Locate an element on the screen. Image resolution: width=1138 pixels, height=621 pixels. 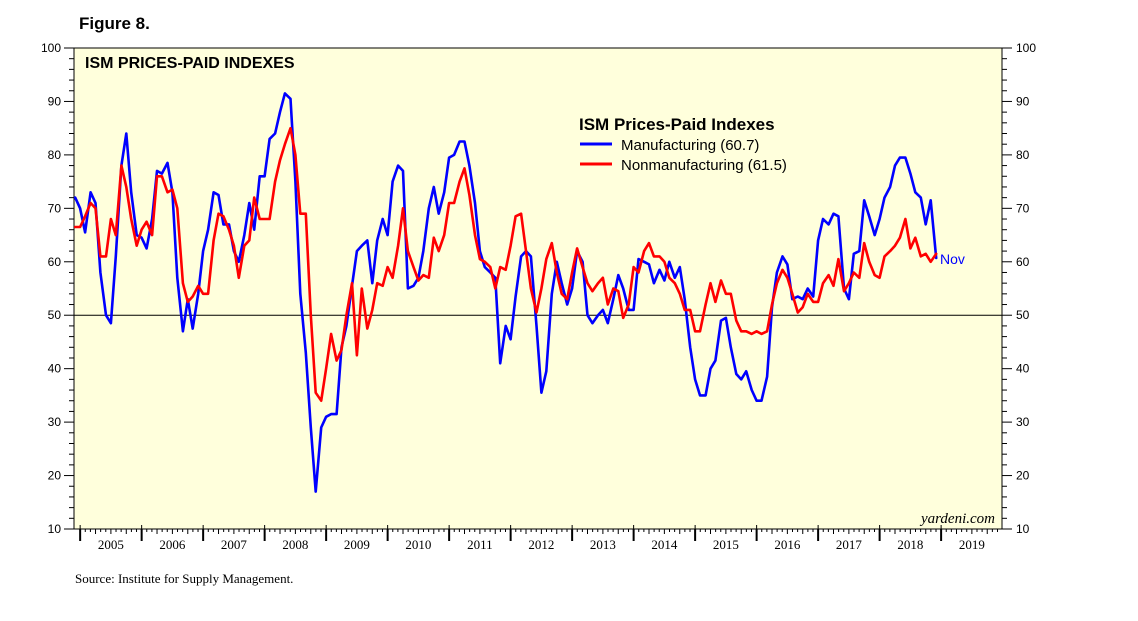
x-tick-label: 2006 is located at coordinates (172, 544).